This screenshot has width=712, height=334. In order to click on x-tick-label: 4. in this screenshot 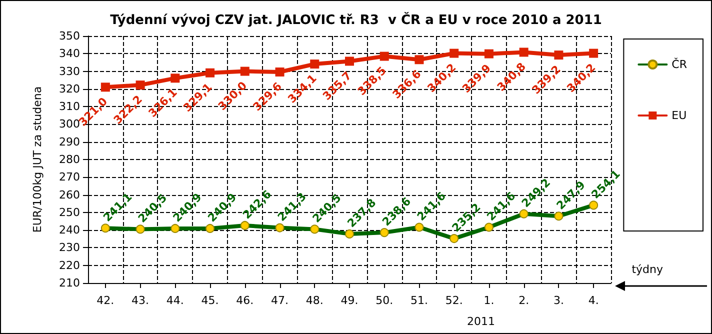, I will do `click(593, 300)`.